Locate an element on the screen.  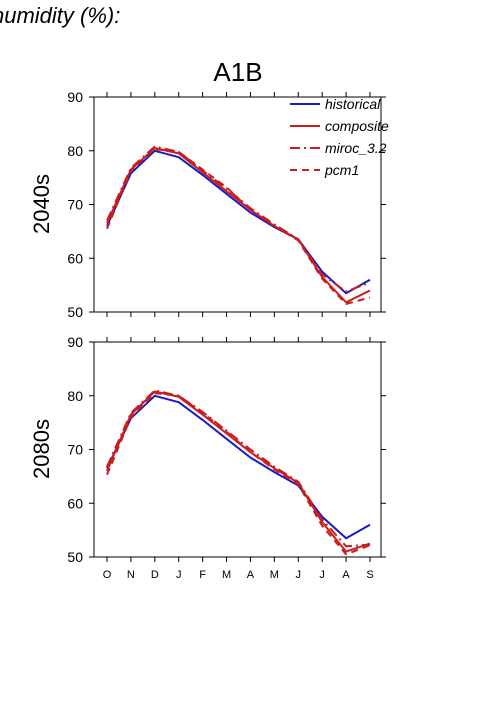
legend-label-composite: composite is located at coordinates (357, 126).